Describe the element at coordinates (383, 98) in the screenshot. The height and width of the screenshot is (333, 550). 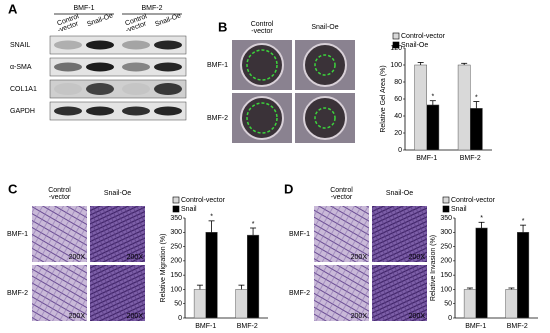
I see `y-axis-title: Relative Gel Area (%)` at that location.